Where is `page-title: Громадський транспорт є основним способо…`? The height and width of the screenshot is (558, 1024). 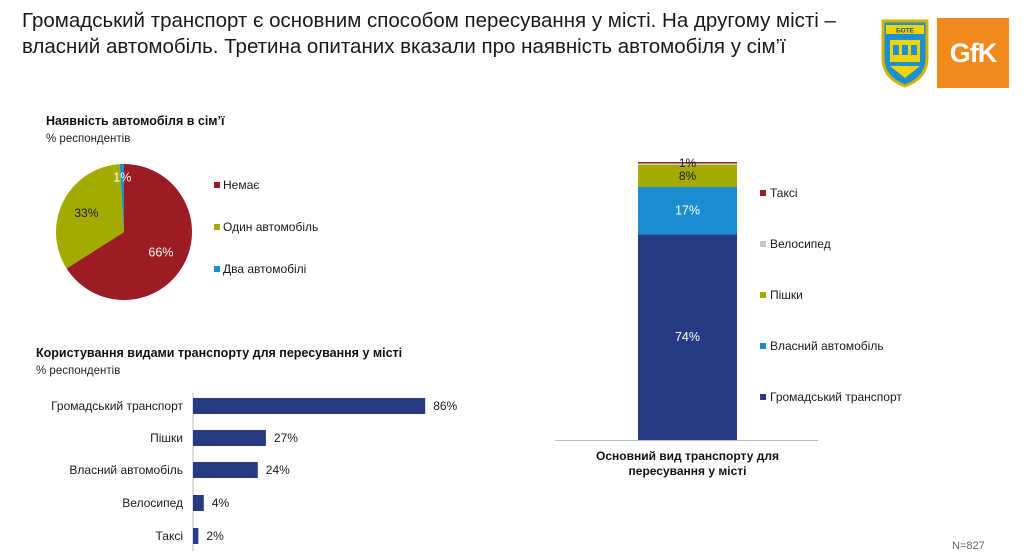 page-title: Громадський транспорт є основним способо… is located at coordinates (429, 33).